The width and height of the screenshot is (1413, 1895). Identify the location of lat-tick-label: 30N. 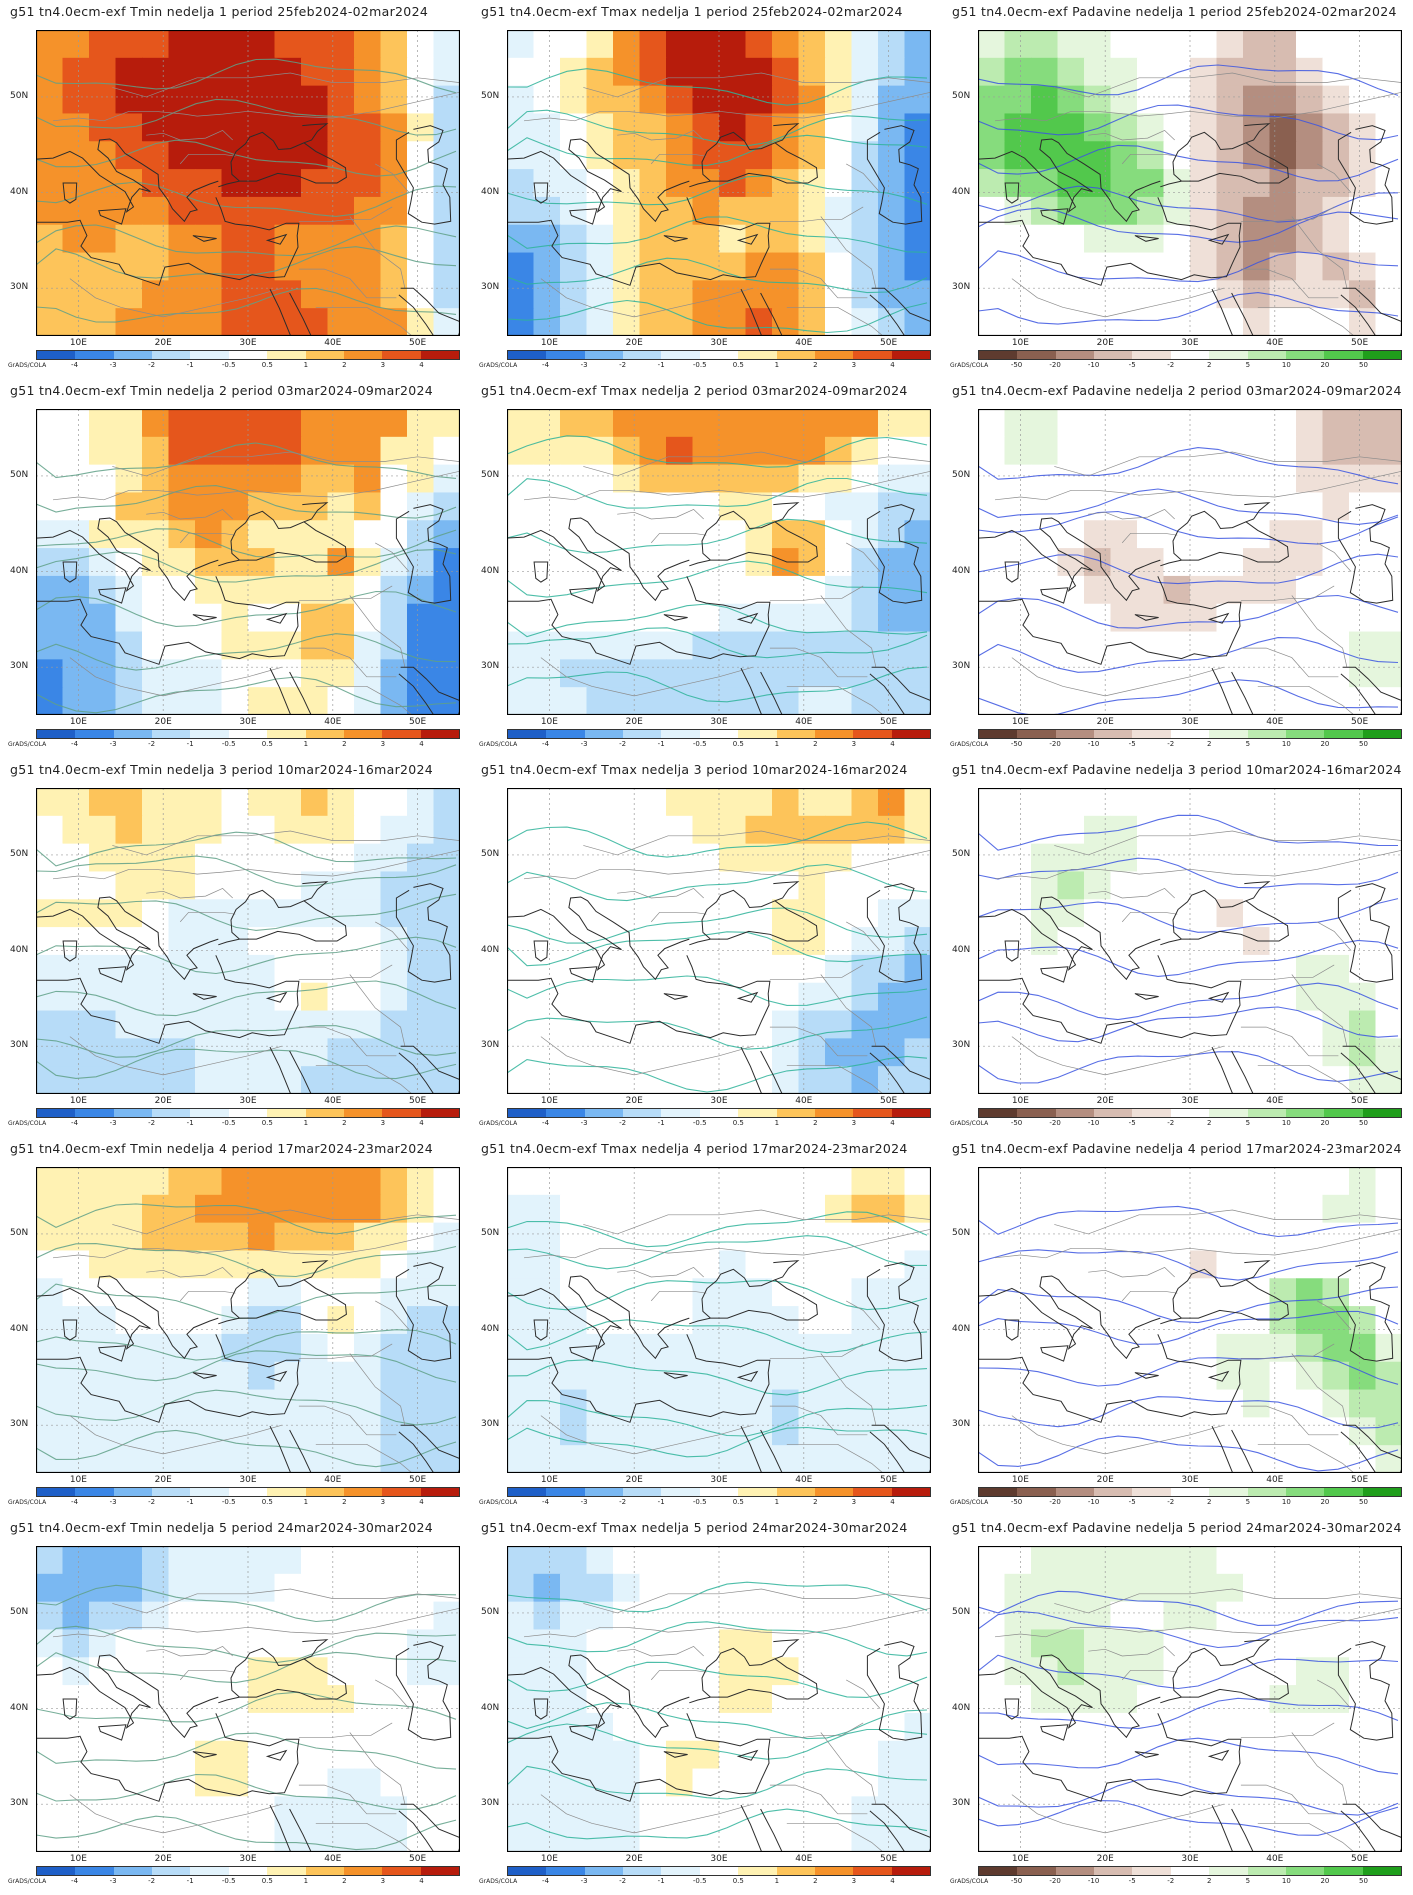
(961, 1803).